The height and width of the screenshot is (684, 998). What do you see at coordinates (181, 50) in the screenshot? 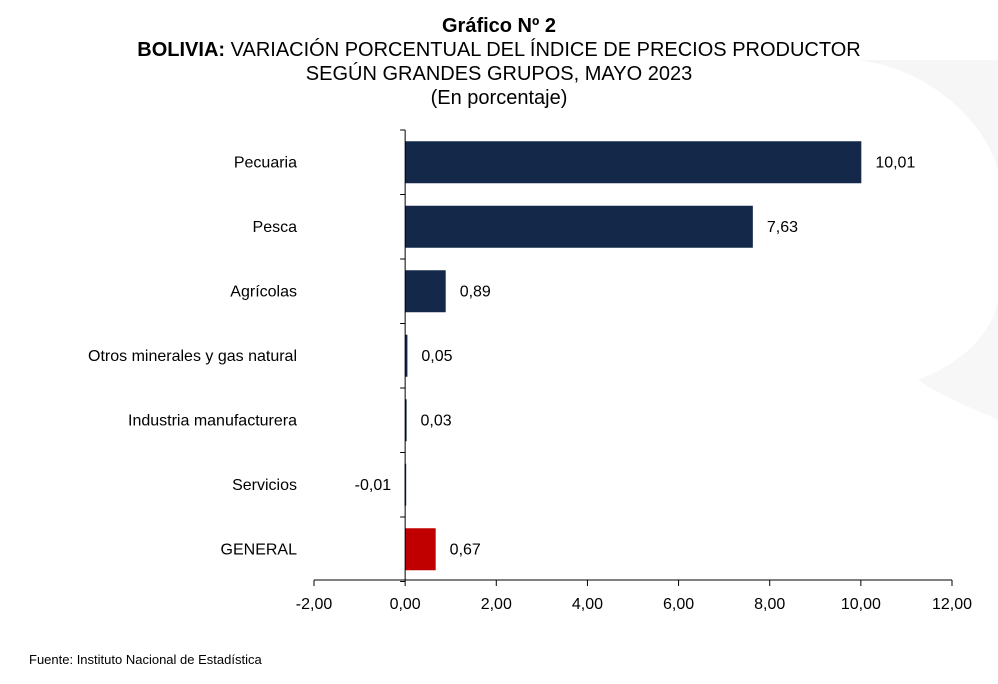
I see `subtitle-country: BOLIVIA:` at bounding box center [181, 50].